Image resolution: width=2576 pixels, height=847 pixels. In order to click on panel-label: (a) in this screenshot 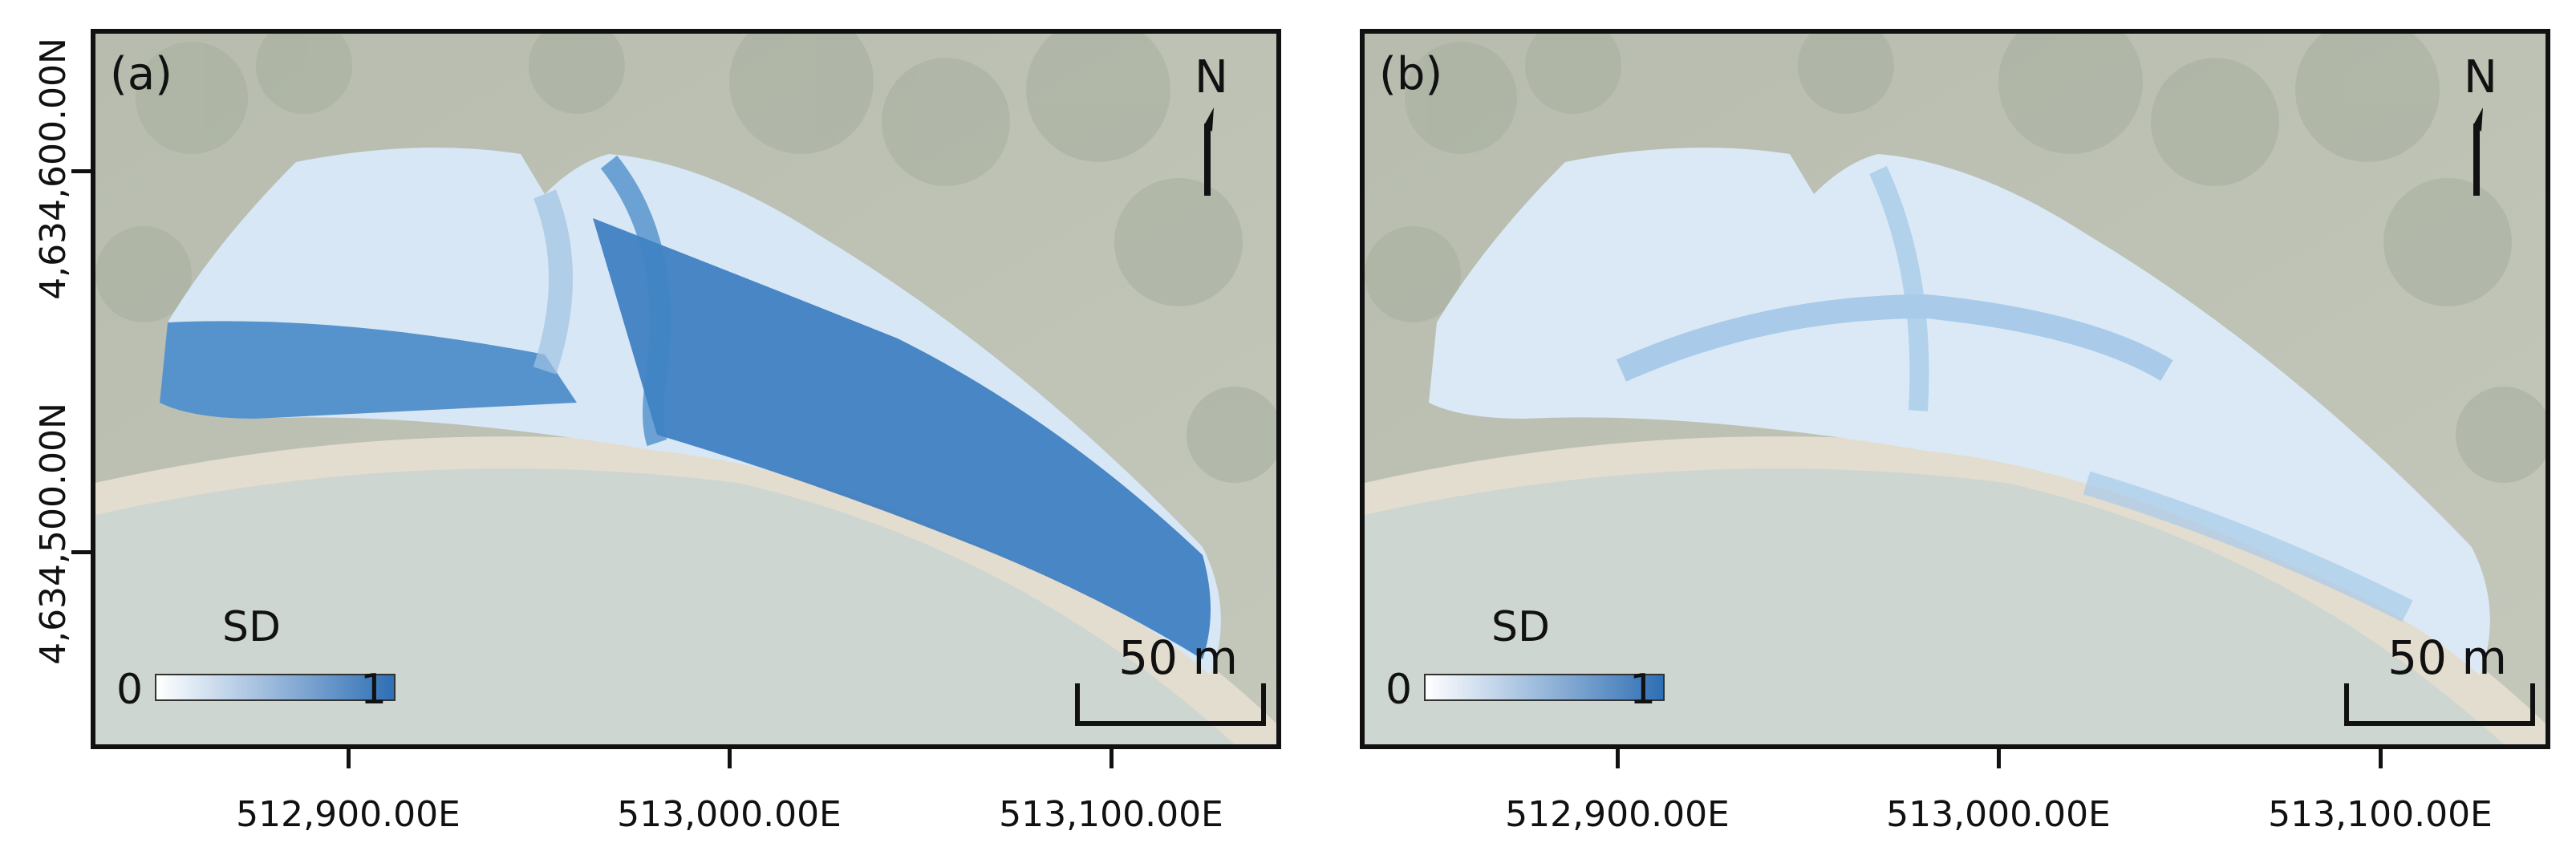, I will do `click(141, 74)`.